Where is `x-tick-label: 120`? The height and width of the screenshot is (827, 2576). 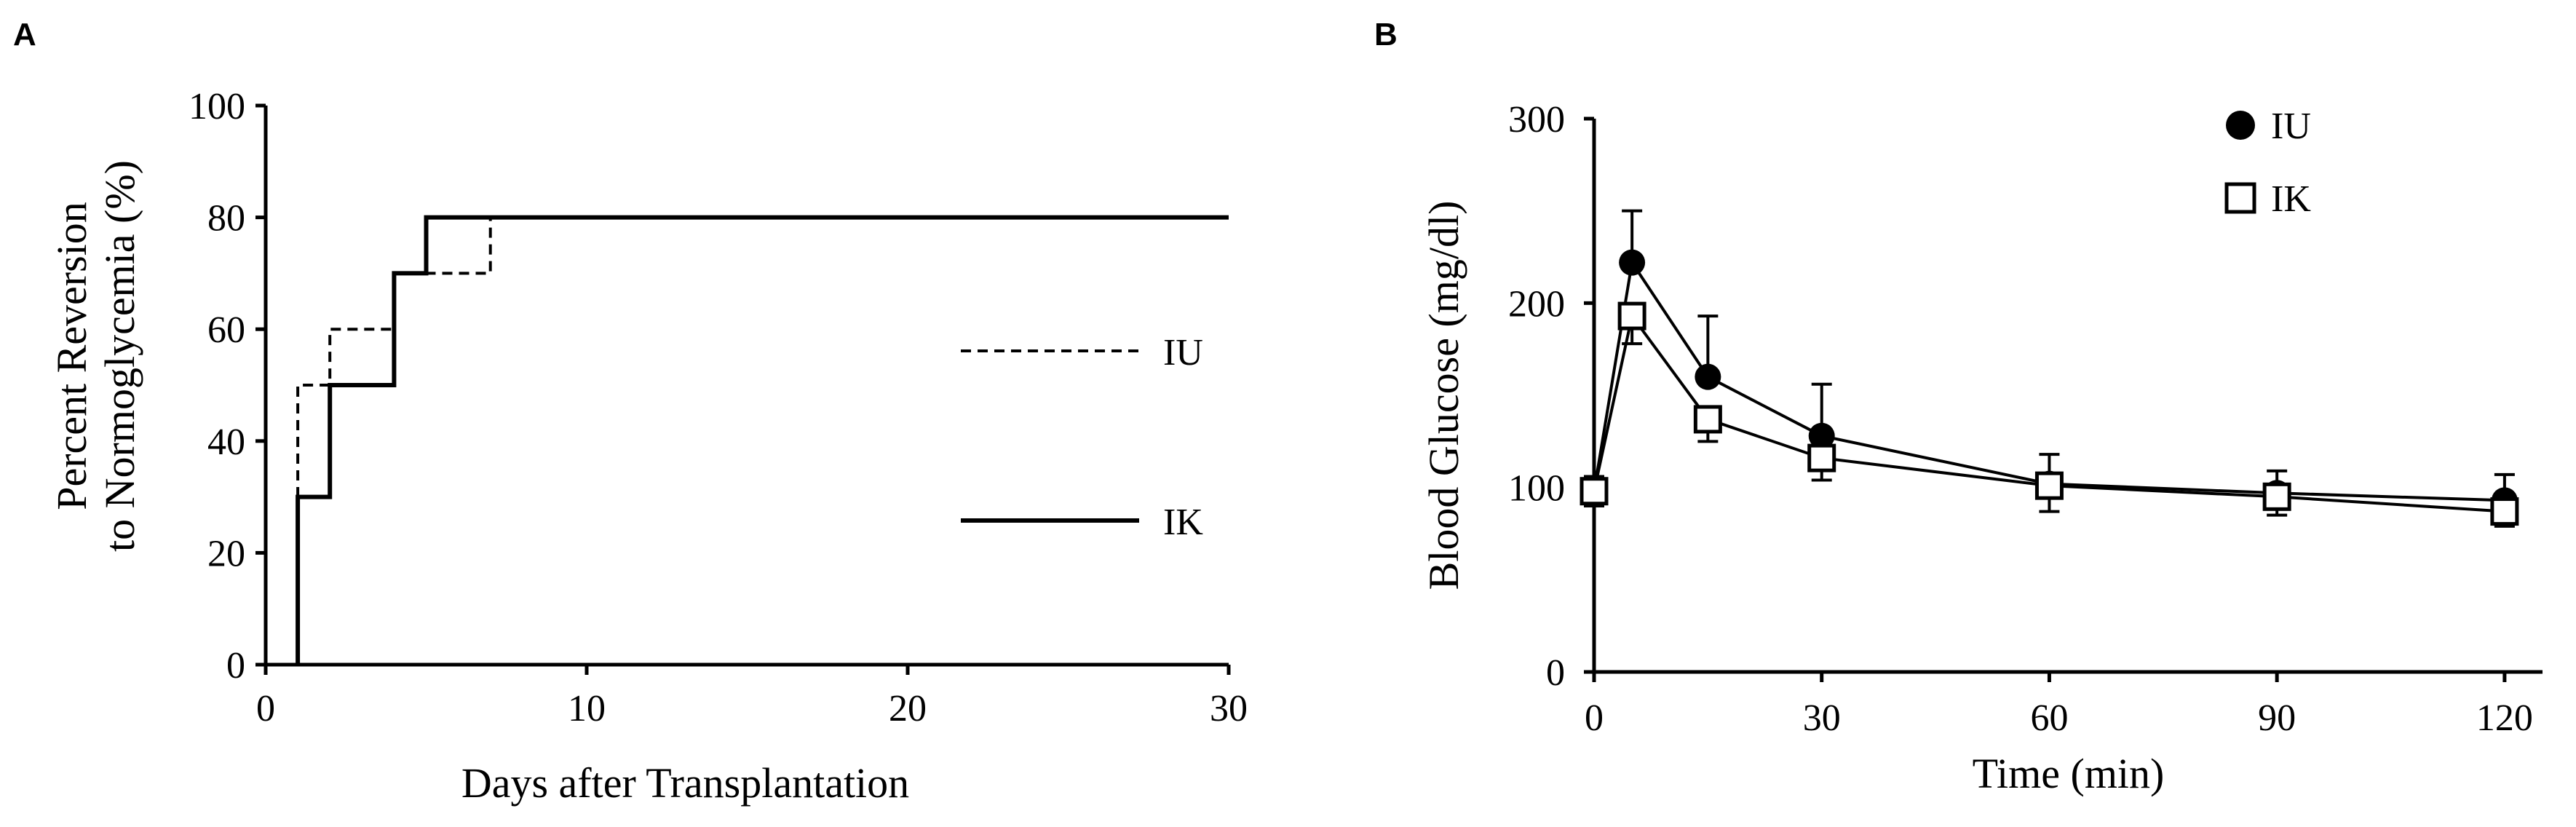 x-tick-label: 120 is located at coordinates (2504, 718).